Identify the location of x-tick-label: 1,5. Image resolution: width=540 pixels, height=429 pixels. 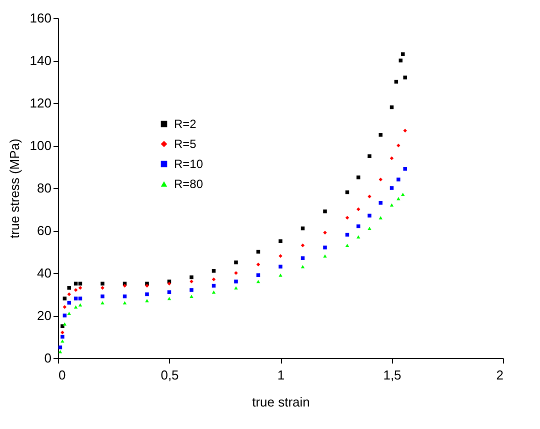
(392, 375).